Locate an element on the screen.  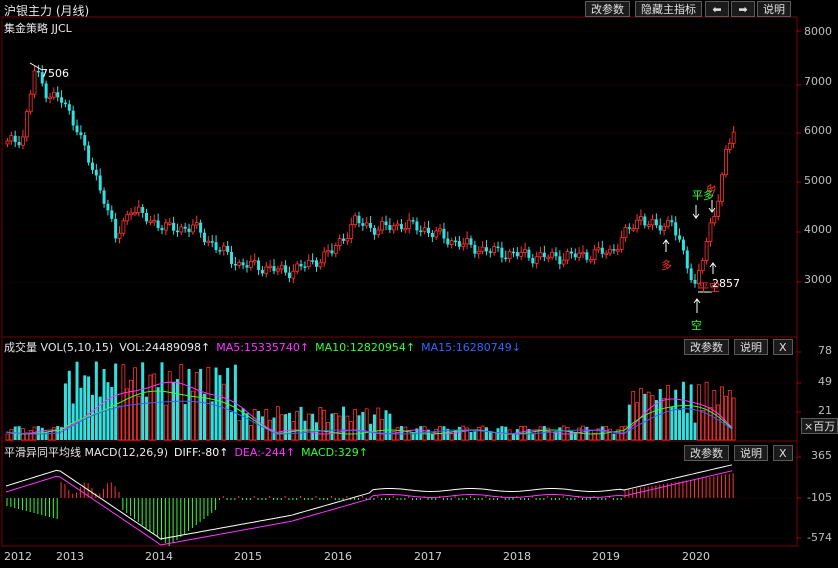
macd-help-button: 说明 is located at coordinates (751, 453).